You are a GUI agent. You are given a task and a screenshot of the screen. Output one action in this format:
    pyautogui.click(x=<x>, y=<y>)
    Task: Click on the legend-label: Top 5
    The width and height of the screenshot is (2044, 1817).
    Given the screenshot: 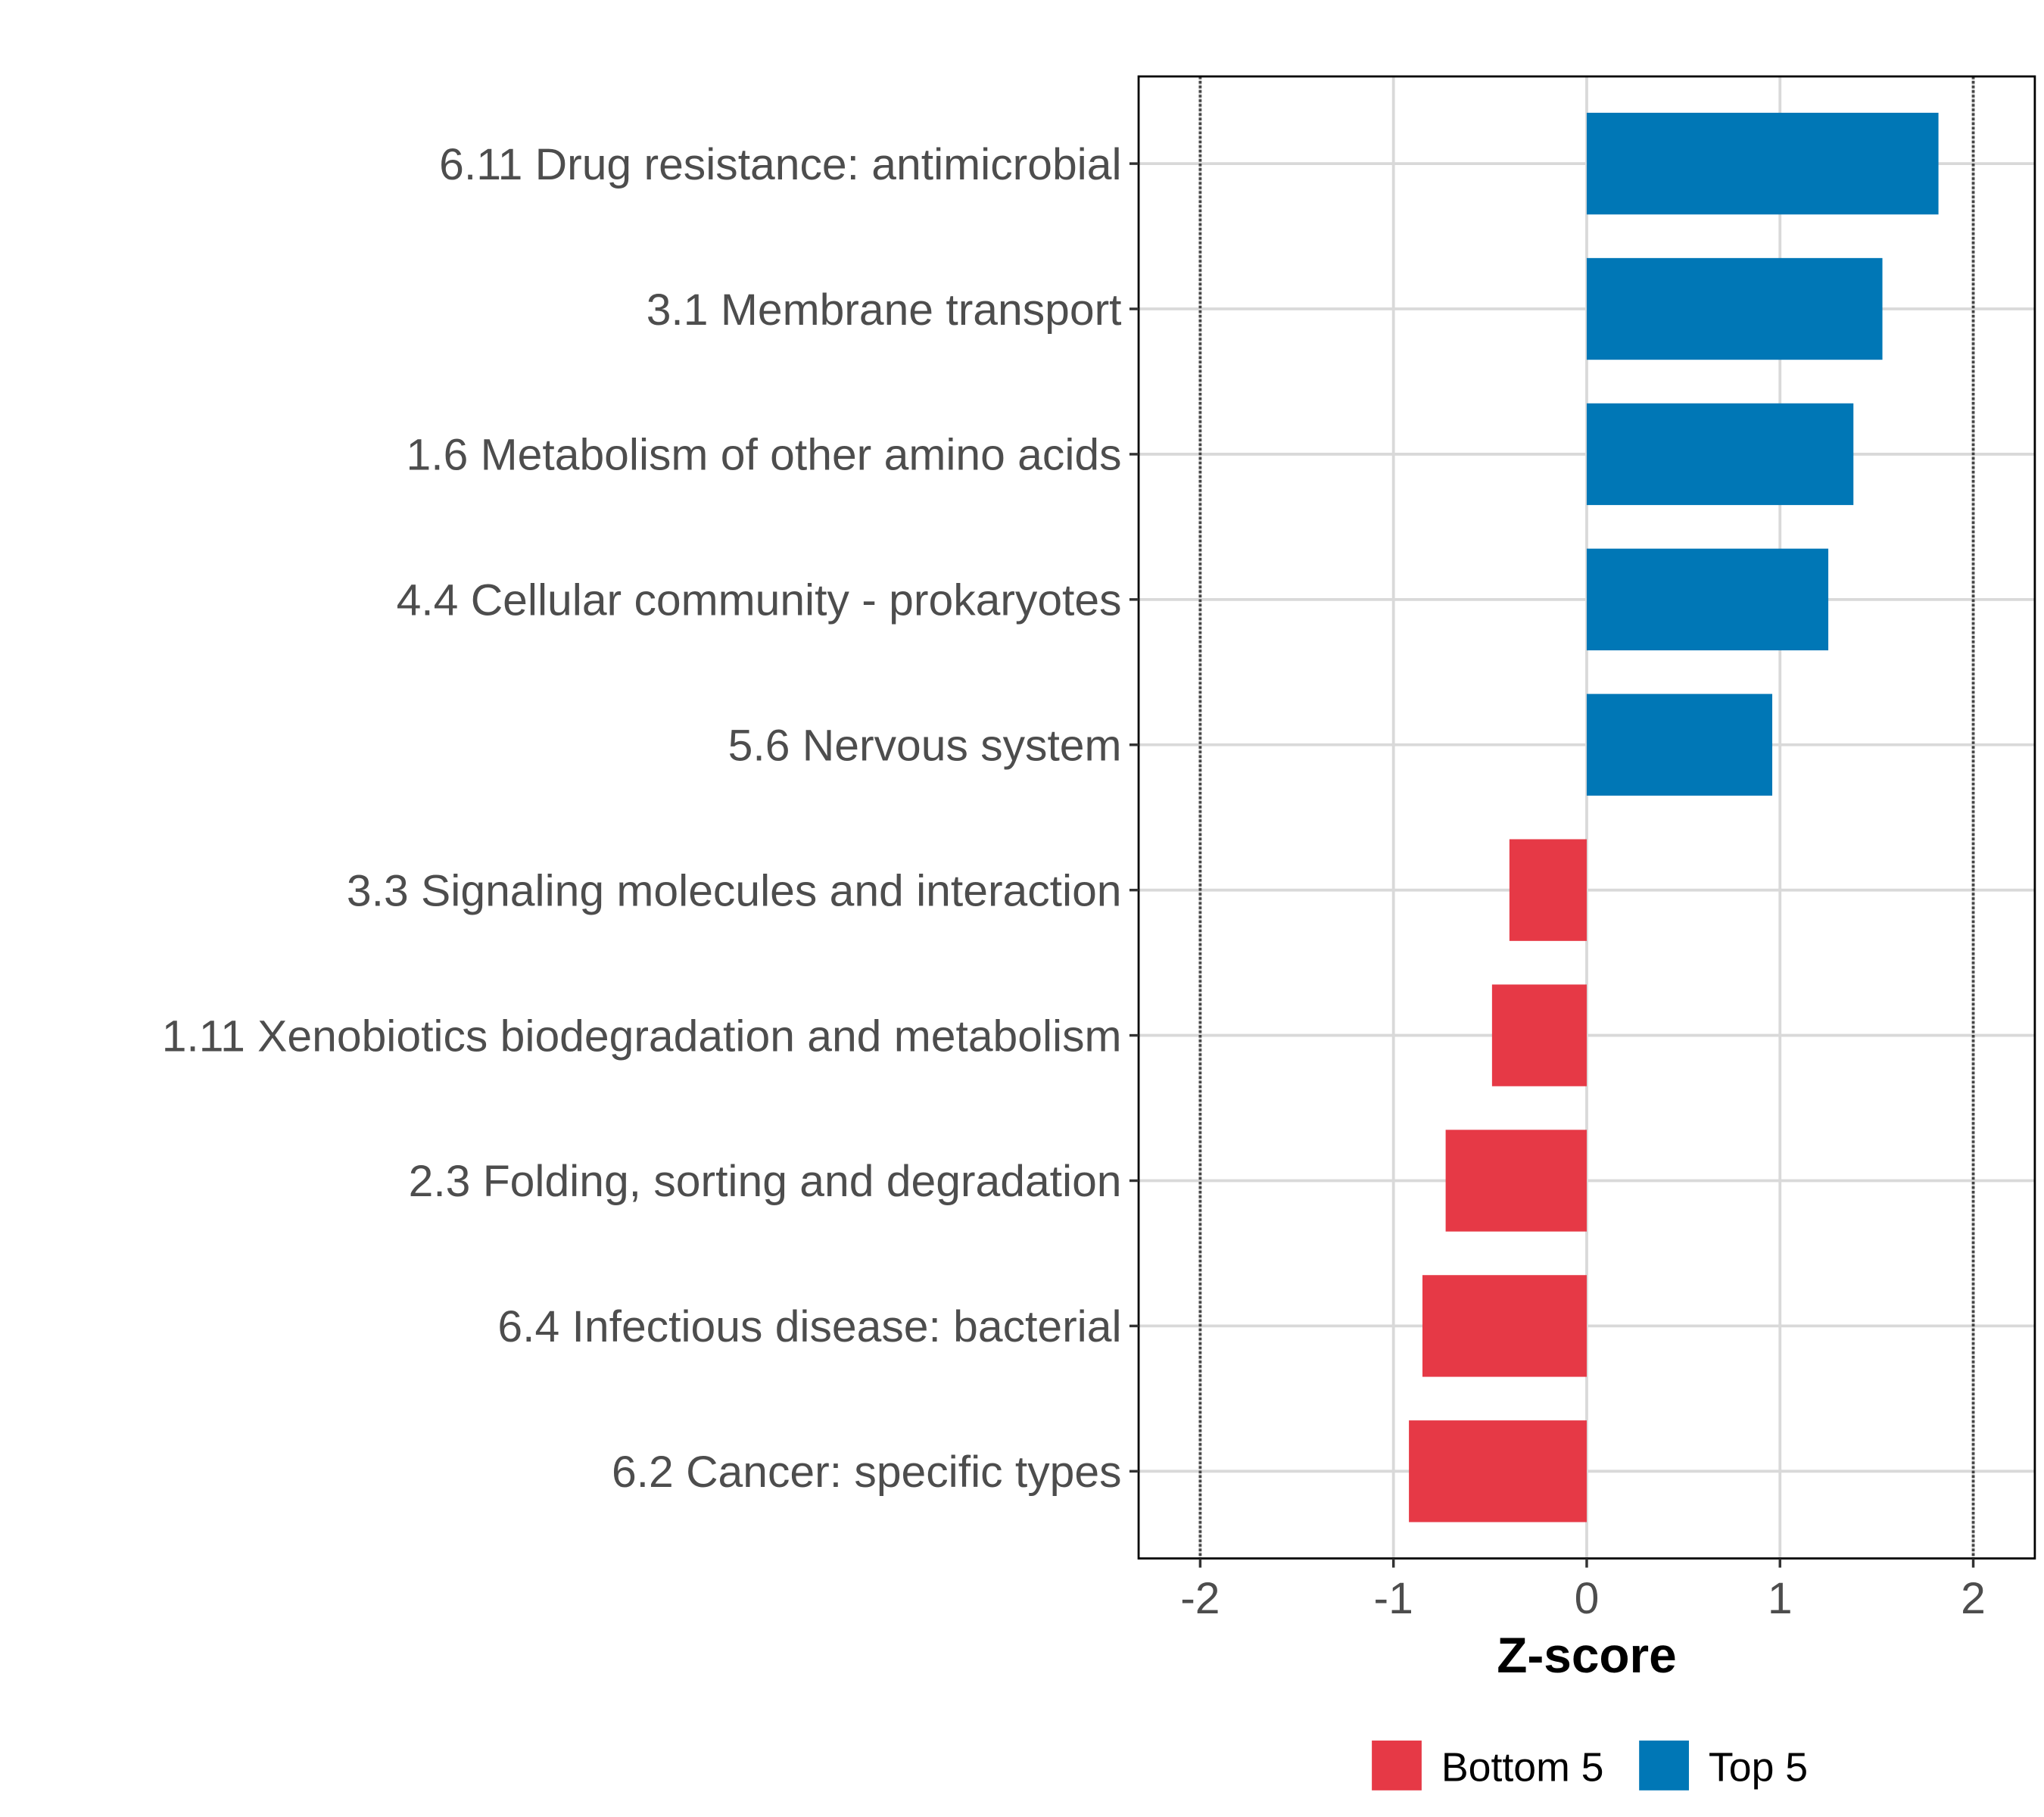 What is the action you would take?
    pyautogui.click(x=1758, y=1768)
    